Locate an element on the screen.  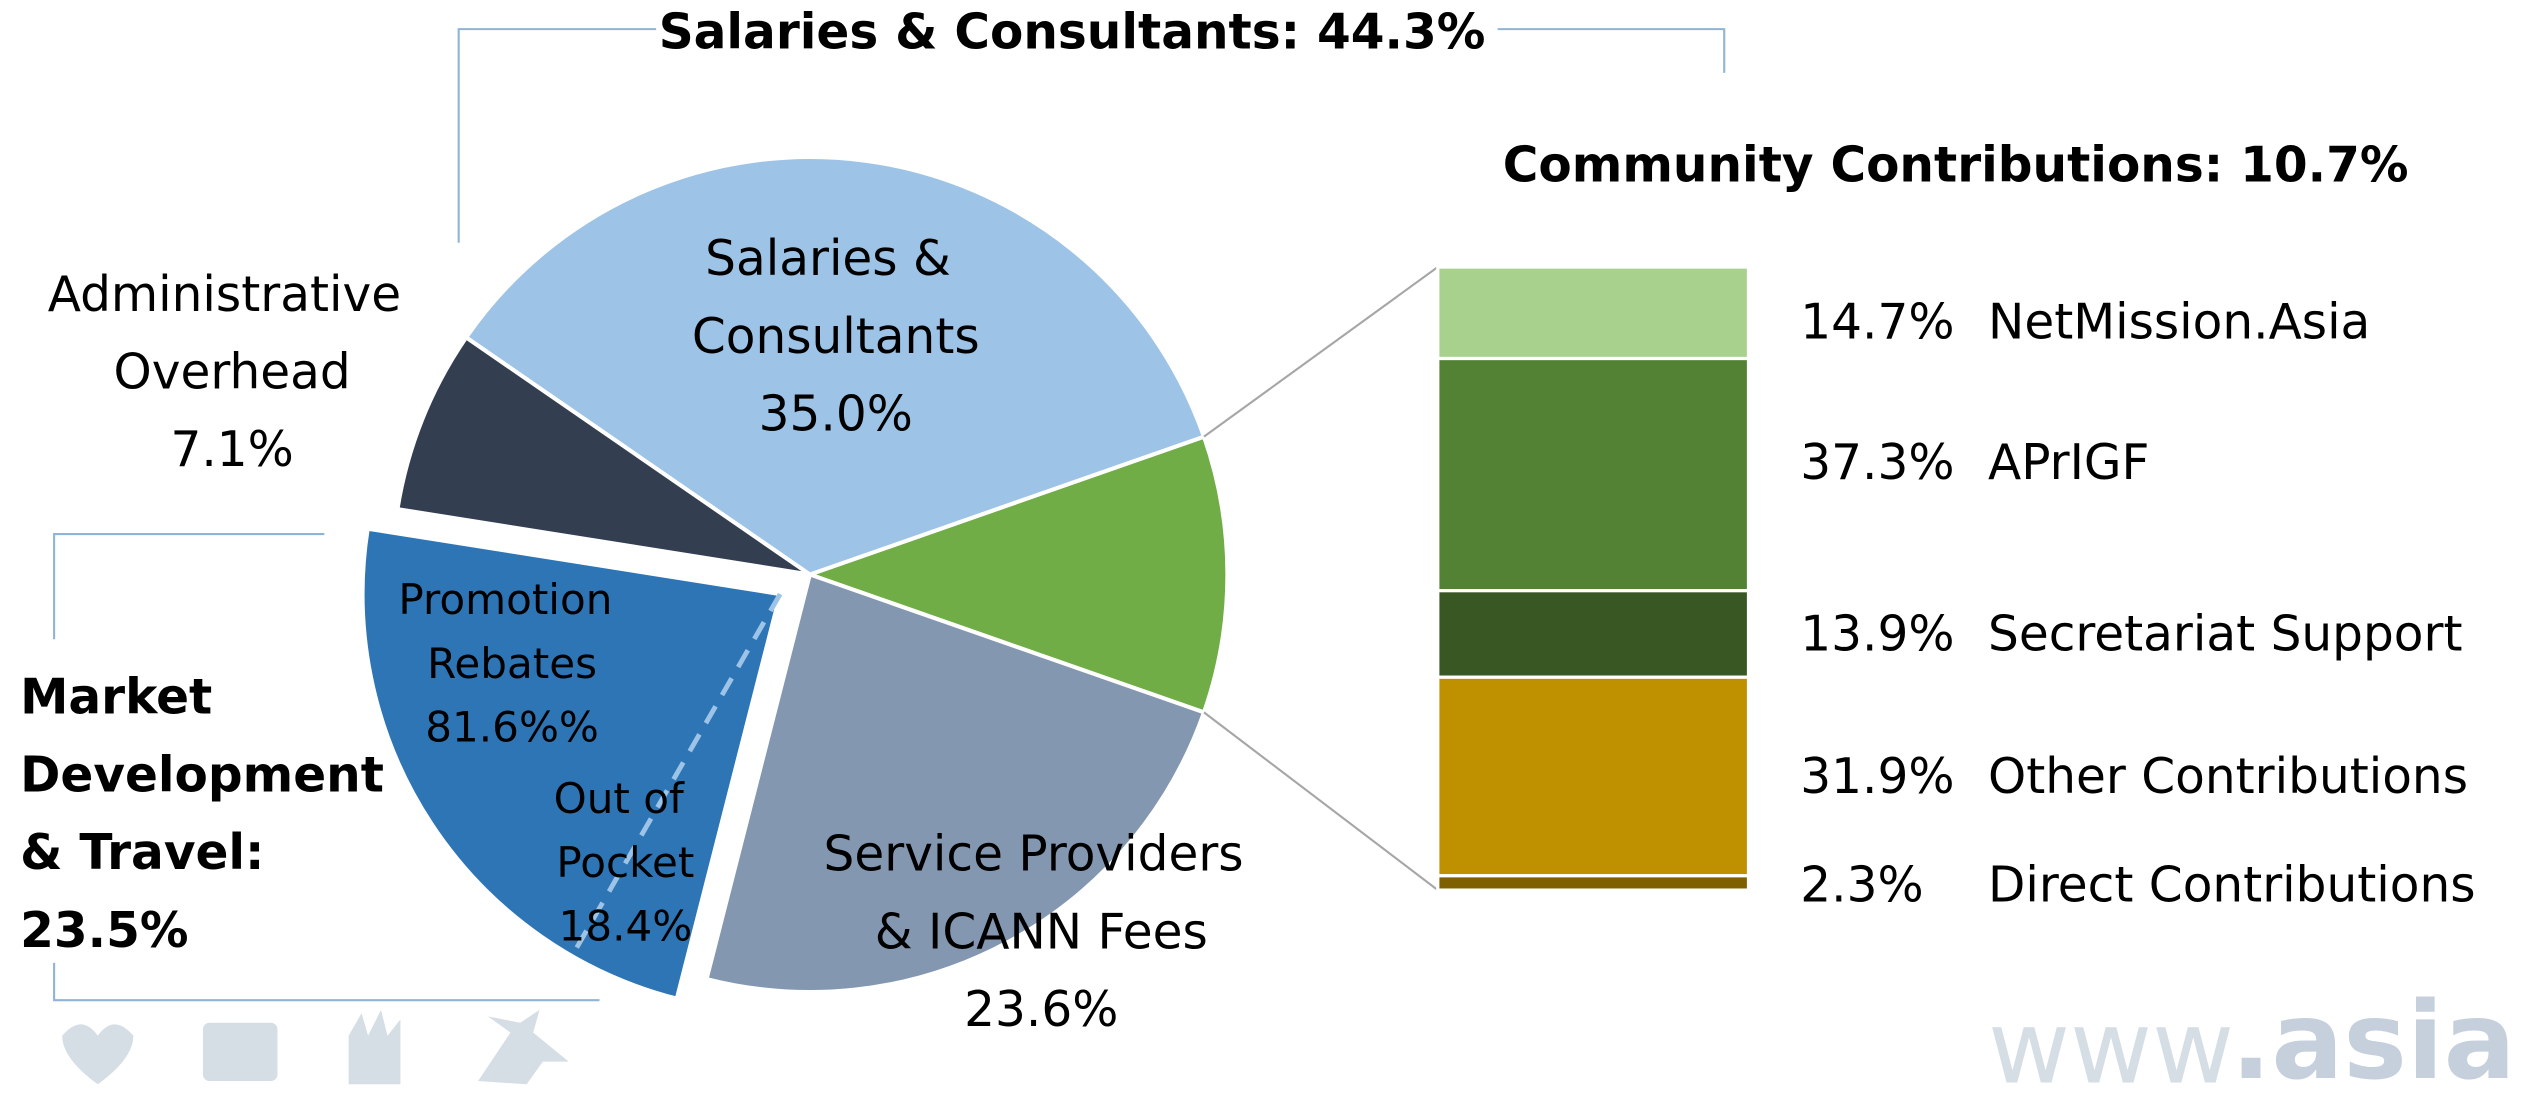
icons is located at coordinates (315, 1047).